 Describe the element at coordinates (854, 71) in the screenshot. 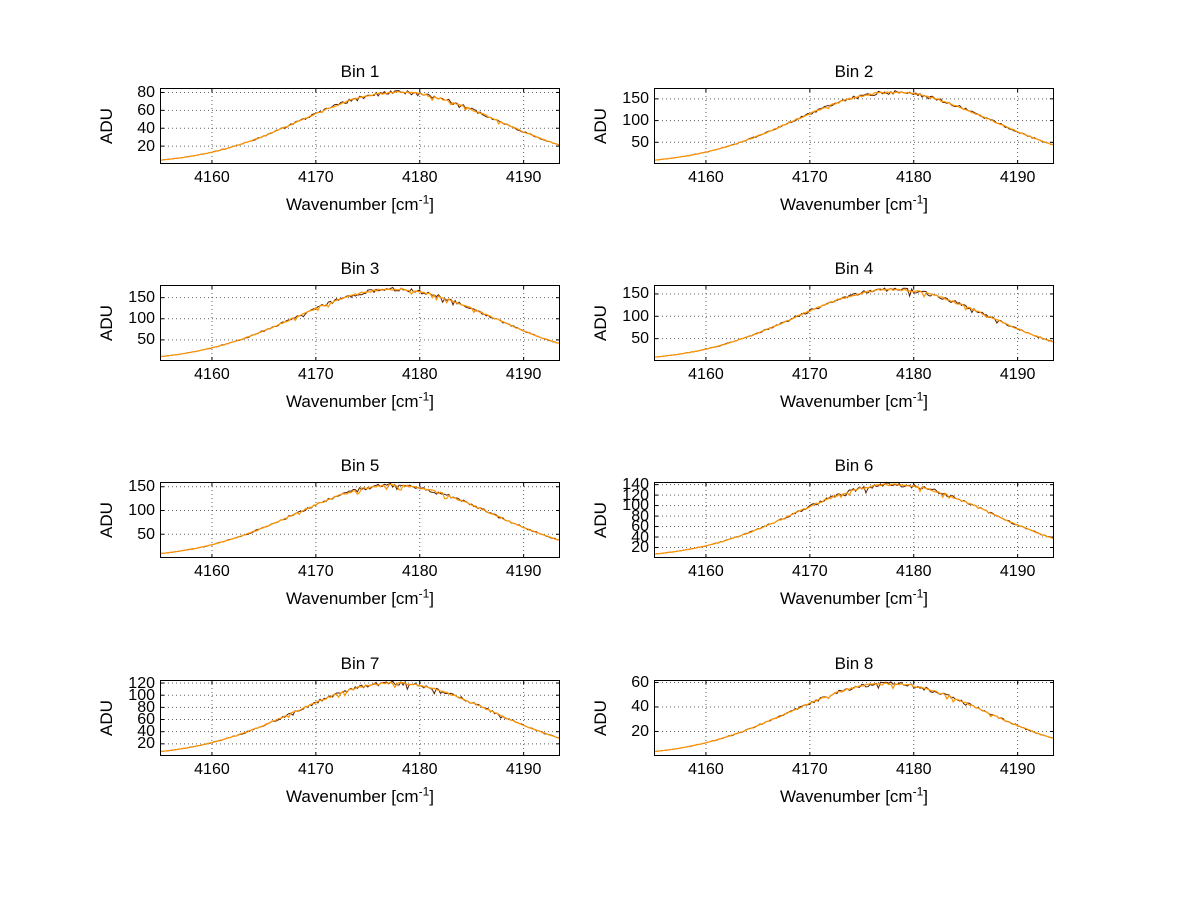

I see `subplot-title: Bin 2` at that location.